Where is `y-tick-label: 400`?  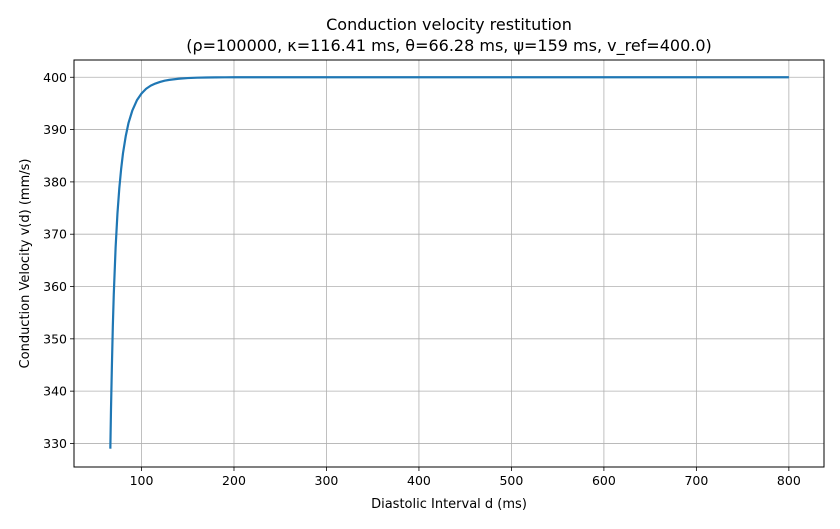
y-tick-label: 400 is located at coordinates (55, 77).